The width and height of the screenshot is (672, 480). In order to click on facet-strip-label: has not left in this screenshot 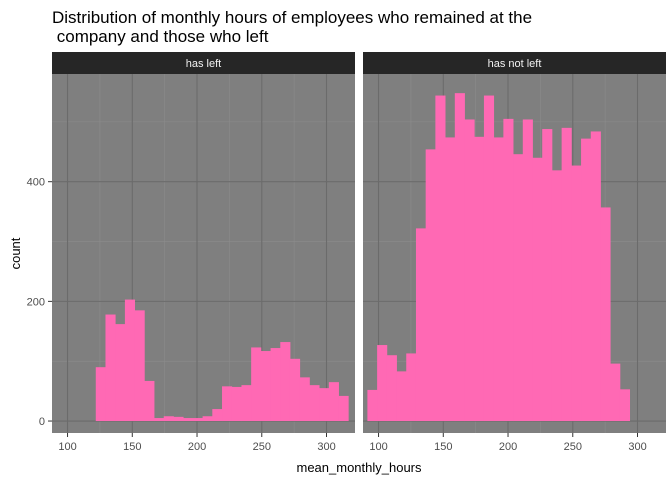, I will do `click(515, 64)`.